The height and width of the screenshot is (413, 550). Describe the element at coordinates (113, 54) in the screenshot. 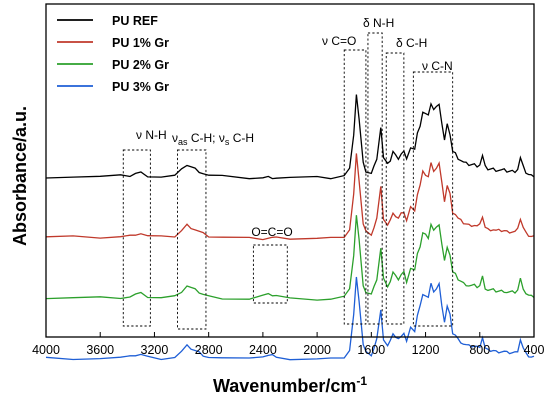

I see `legend: PU REF PU 1% Gr PU 2% Gr PU 3% Gr` at that location.